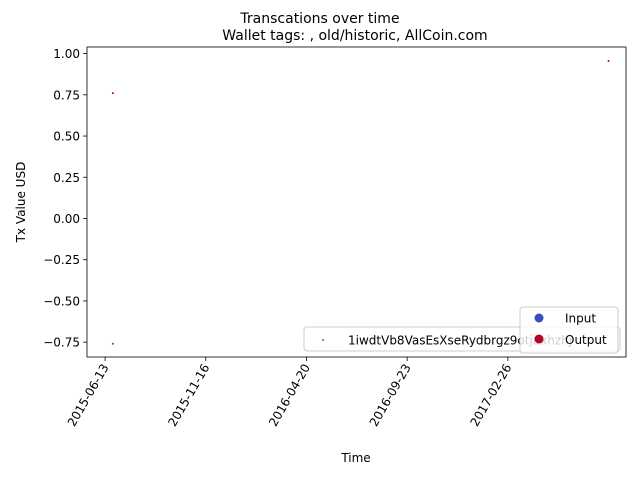 Image resolution: width=640 pixels, height=480 pixels. Describe the element at coordinates (460, 341) in the screenshot. I see `legend-address-label: 1iwdtVb8VasEsXseRydbrgz9otjaxhzhj` at that location.